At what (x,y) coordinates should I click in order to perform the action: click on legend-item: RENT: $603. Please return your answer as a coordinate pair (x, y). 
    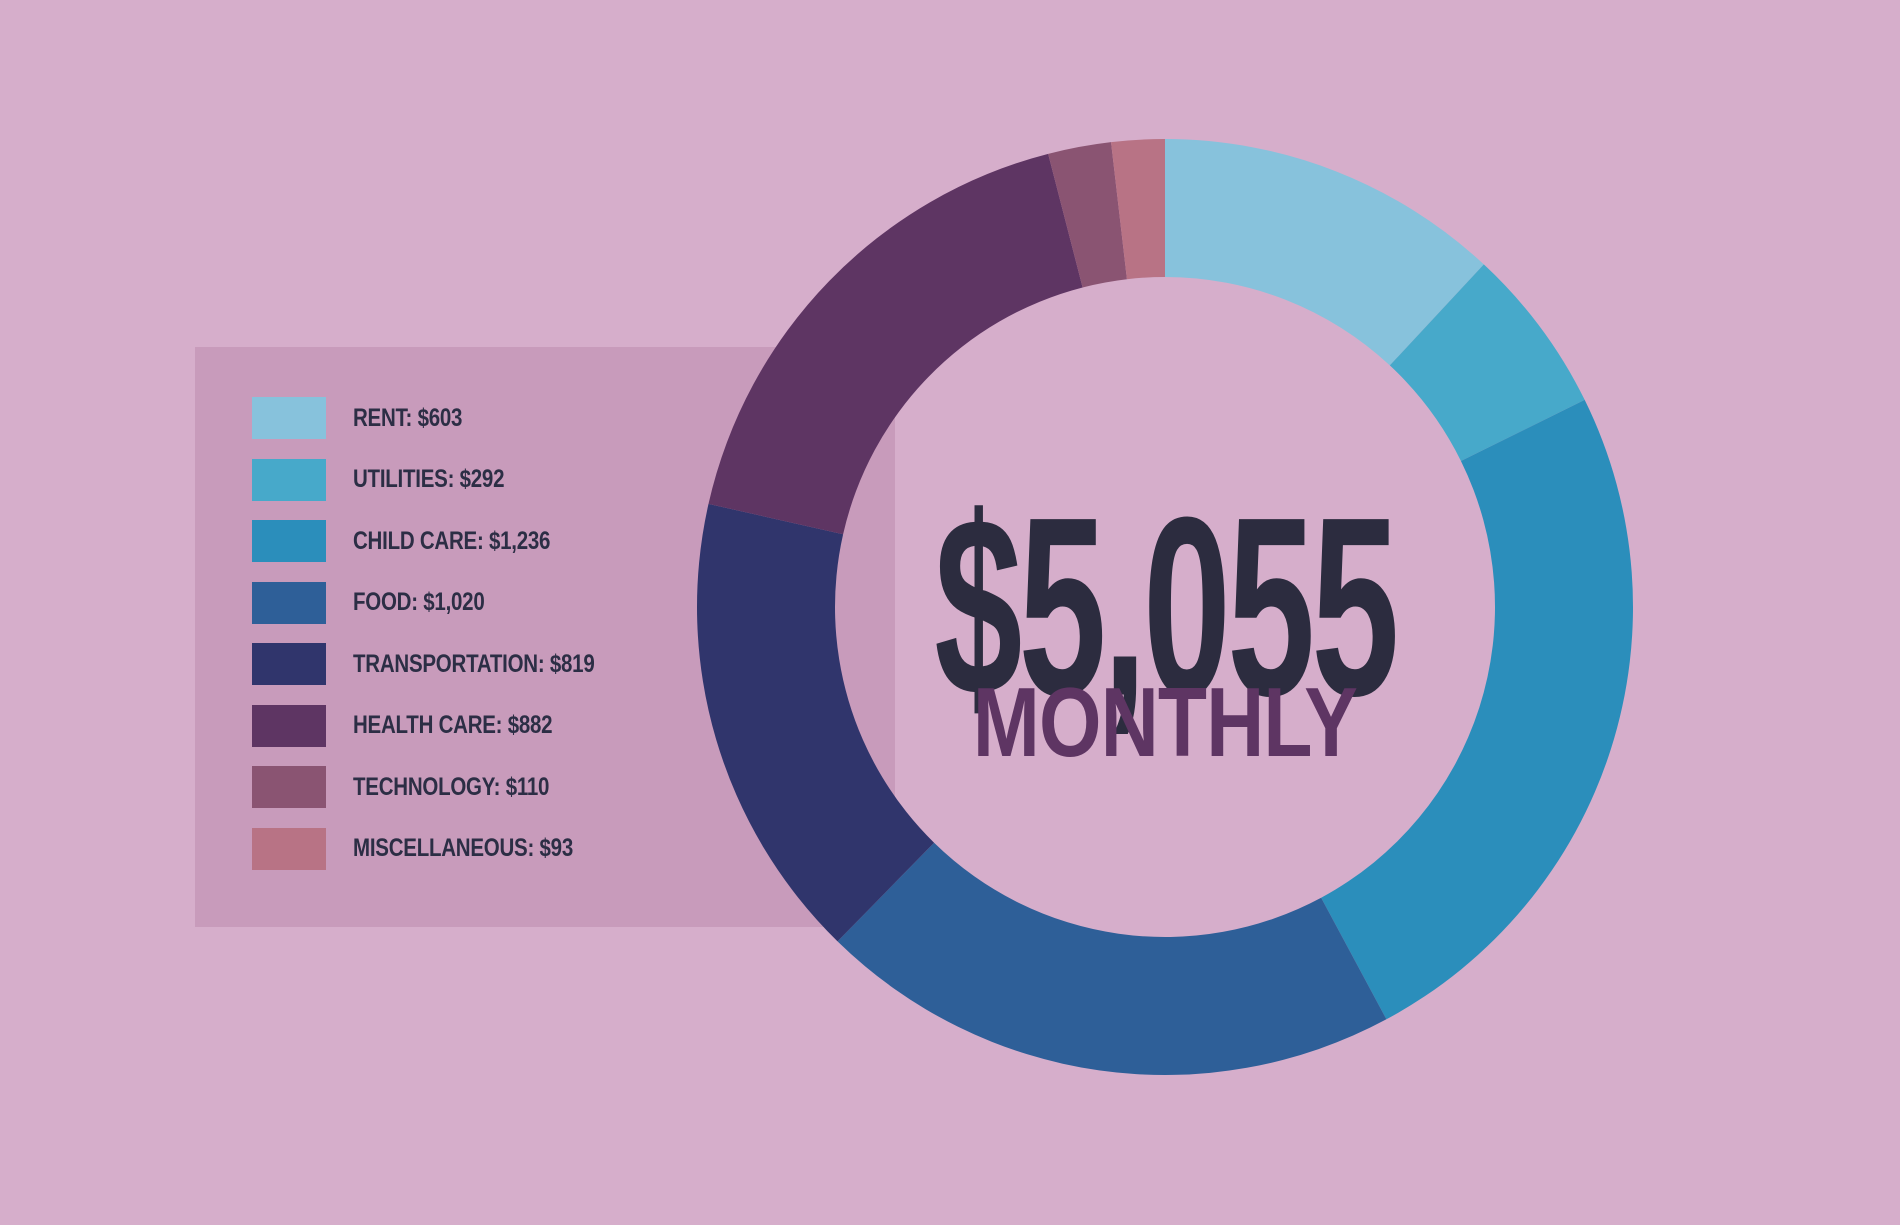
    Looking at the image, I should click on (369, 418).